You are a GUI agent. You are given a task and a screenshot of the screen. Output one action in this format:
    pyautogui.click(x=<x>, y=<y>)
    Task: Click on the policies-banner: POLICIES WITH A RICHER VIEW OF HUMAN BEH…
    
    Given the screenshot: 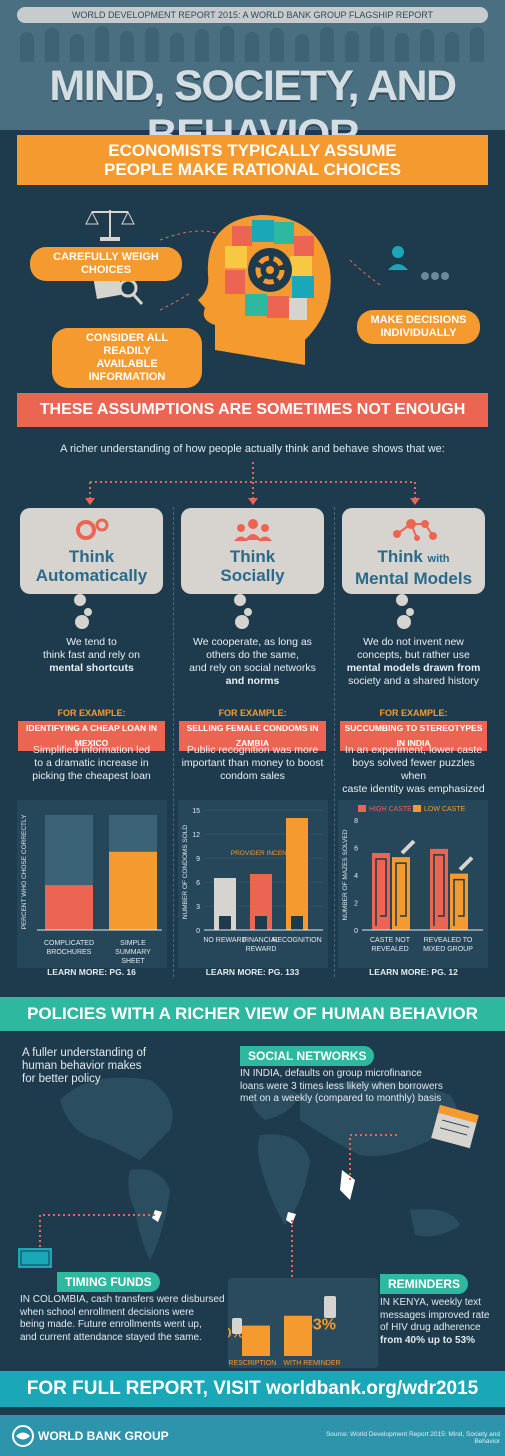 What is the action you would take?
    pyautogui.click(x=252, y=1014)
    